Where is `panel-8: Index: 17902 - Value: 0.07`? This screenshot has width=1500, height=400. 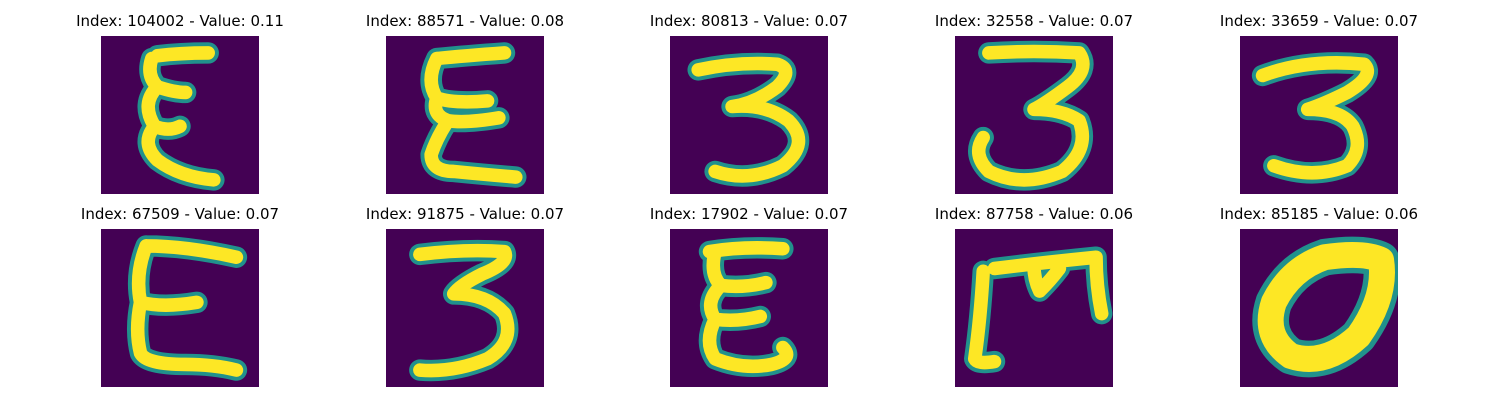 panel-8: Index: 17902 - Value: 0.07 is located at coordinates (749, 300).